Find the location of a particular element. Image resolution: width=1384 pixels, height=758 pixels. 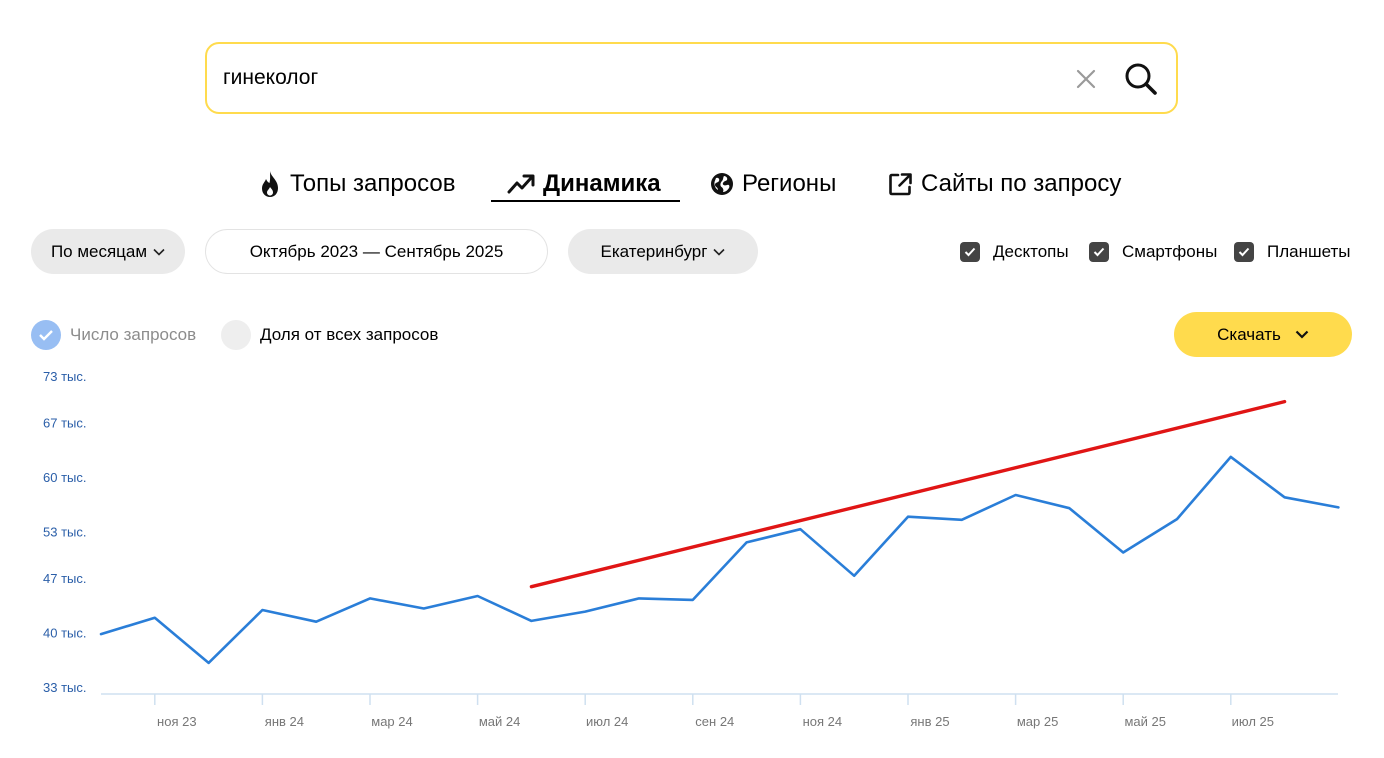

download-button: Скачать is located at coordinates (1263, 334).